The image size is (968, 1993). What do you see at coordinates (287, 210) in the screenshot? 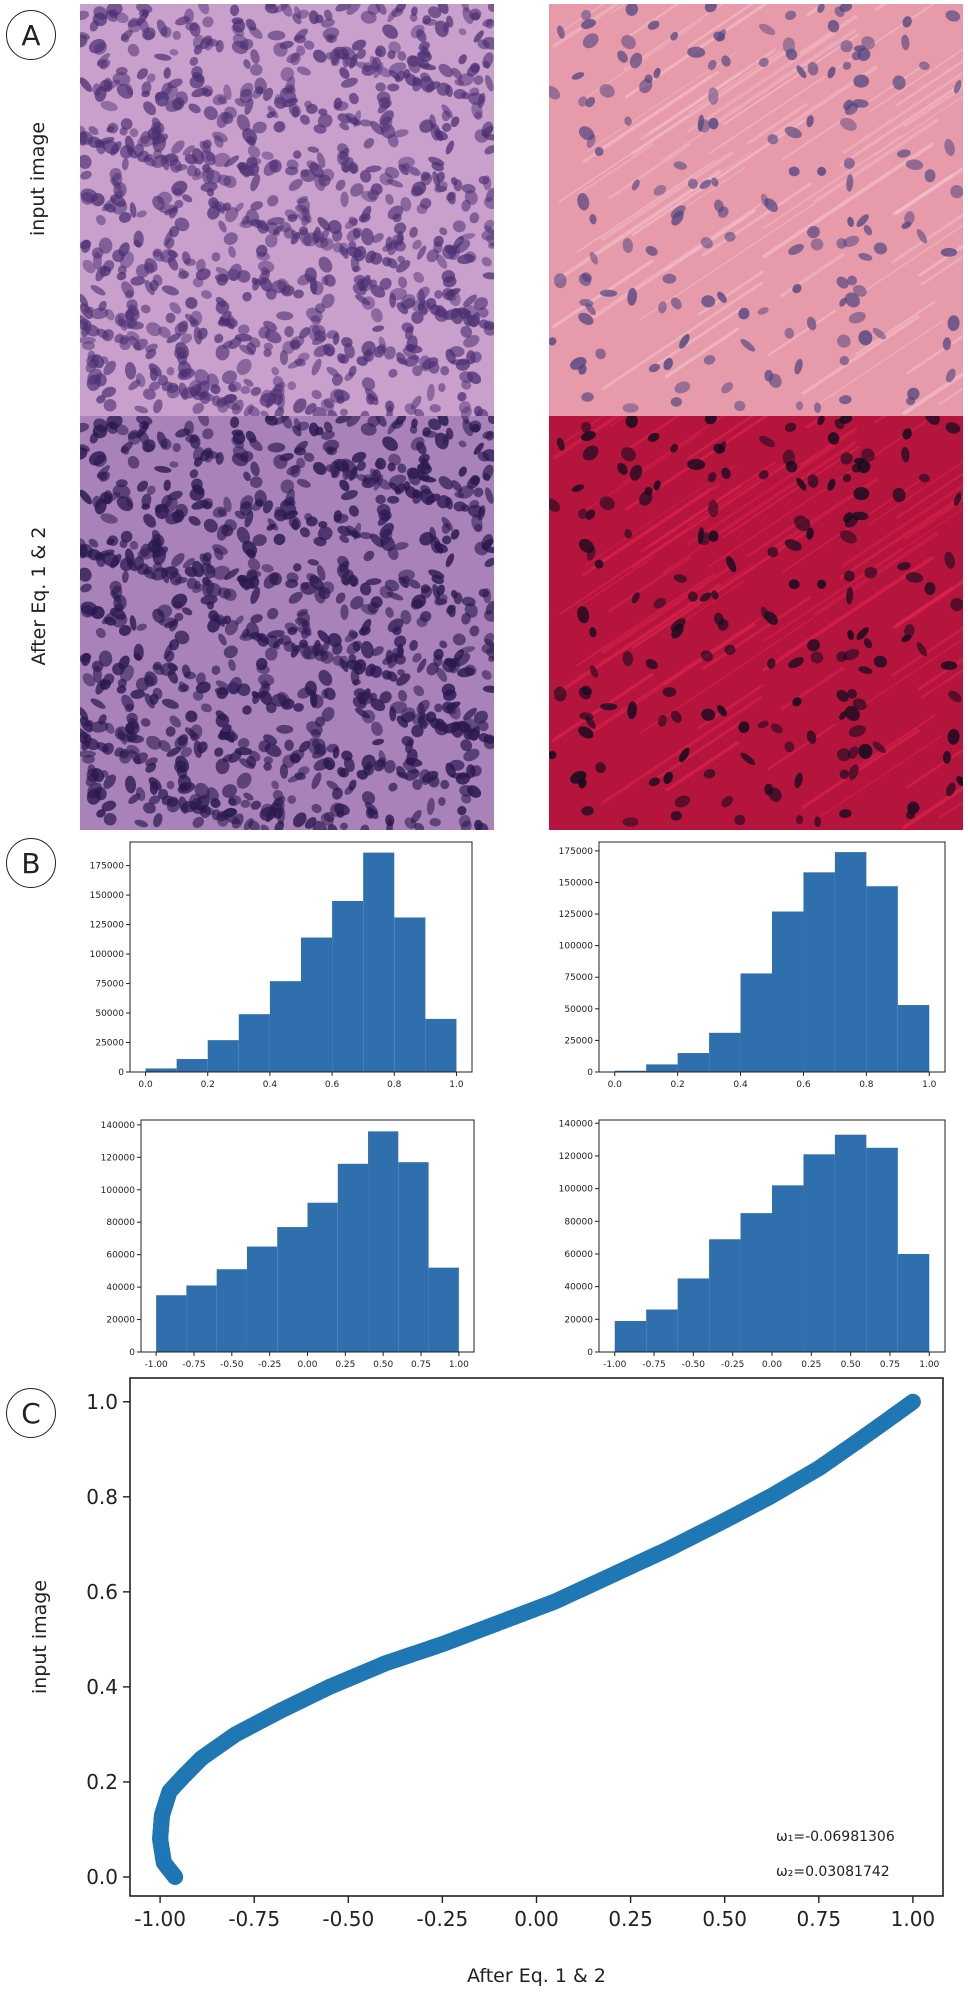
I see `tissue-image-input-left` at bounding box center [287, 210].